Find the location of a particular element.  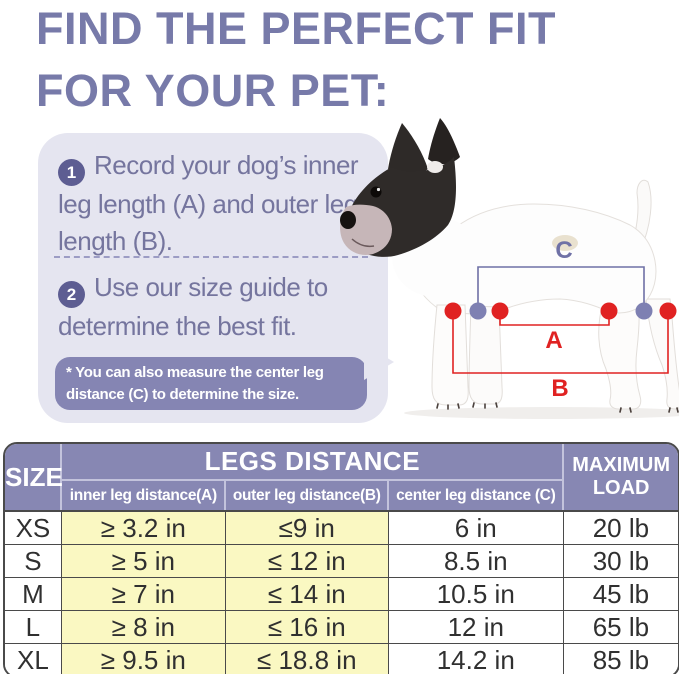

dog-body-spot is located at coordinates (565, 243).